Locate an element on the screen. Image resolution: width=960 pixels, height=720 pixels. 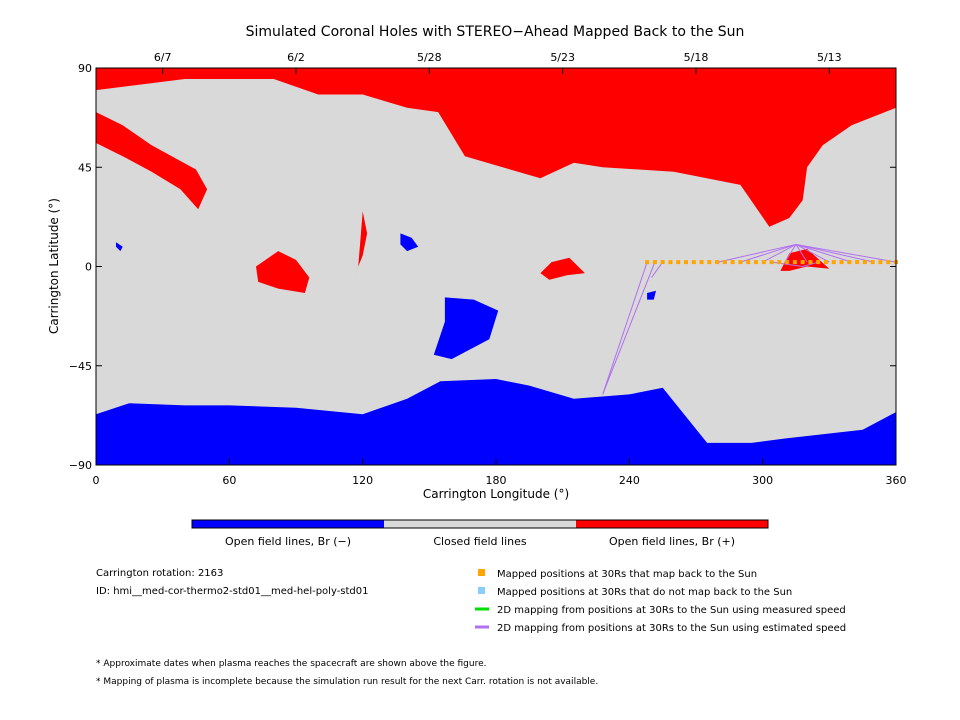
y-tick-label-1: −45 is located at coordinates (80, 366).